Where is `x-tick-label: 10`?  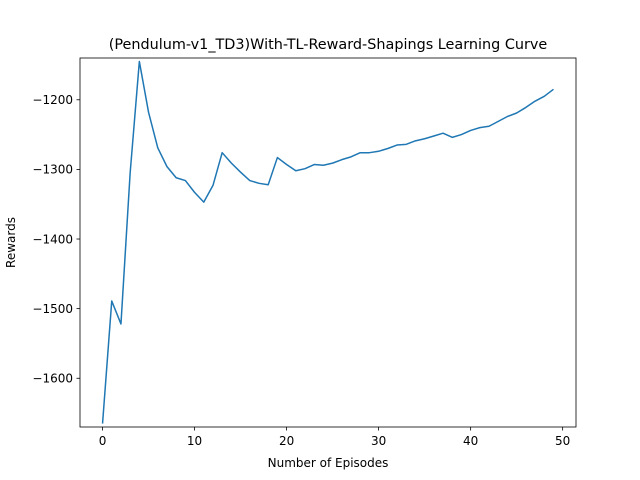
x-tick-label: 10 is located at coordinates (194, 441).